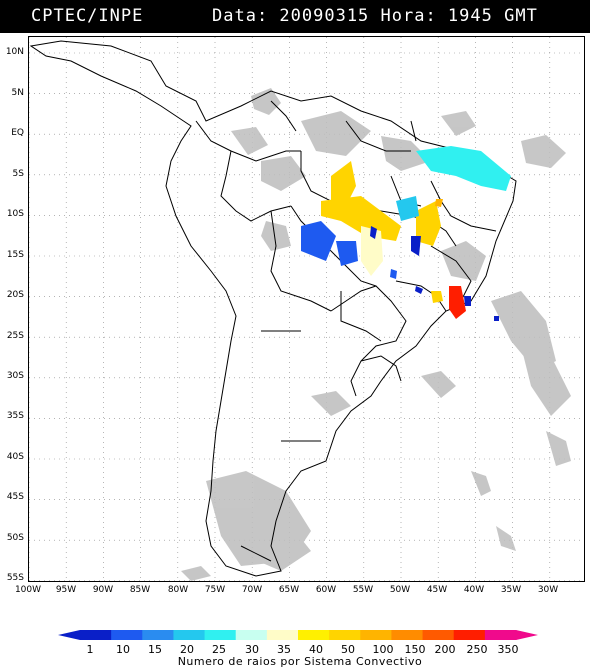 The width and height of the screenshot is (600, 670). Describe the element at coordinates (316, 649) in the screenshot. I see `colorbar-label: 40` at that location.